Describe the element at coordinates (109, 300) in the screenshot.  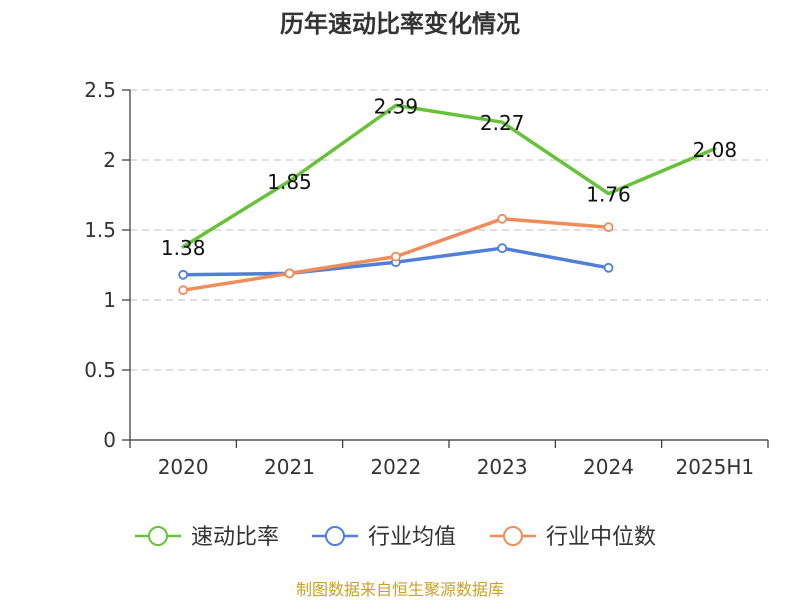
I see `y-tick-label: 1` at that location.